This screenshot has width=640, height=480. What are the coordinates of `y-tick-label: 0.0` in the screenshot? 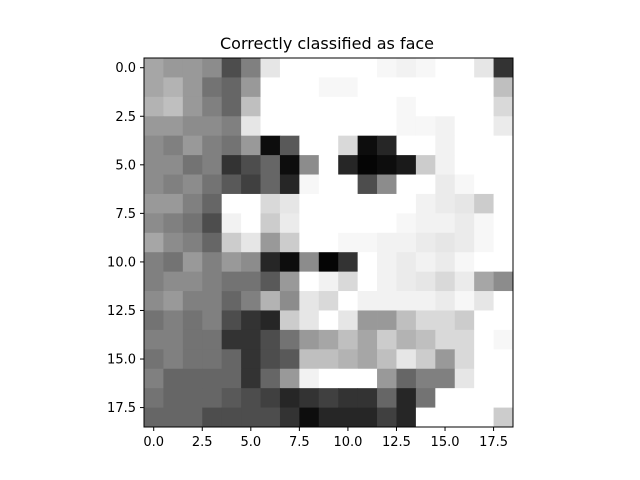 It's located at (125, 68).